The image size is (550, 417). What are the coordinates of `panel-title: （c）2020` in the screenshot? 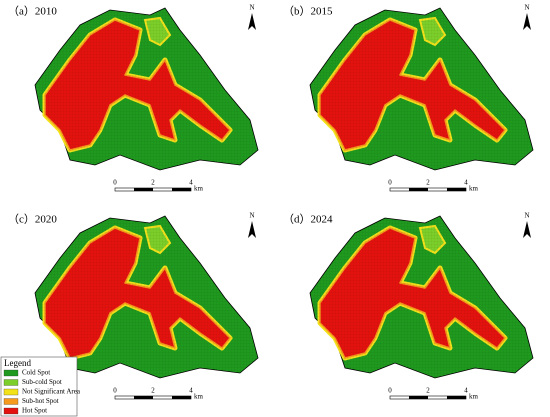 It's located at (32, 219).